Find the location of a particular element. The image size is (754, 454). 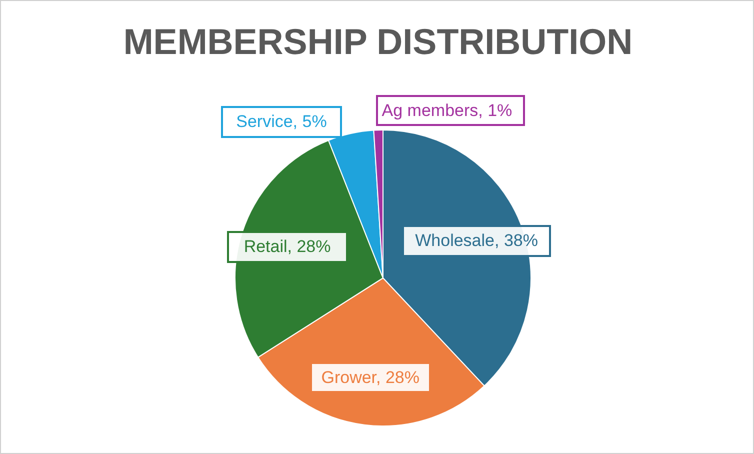

slice-label: Retail, 28% is located at coordinates (287, 247).